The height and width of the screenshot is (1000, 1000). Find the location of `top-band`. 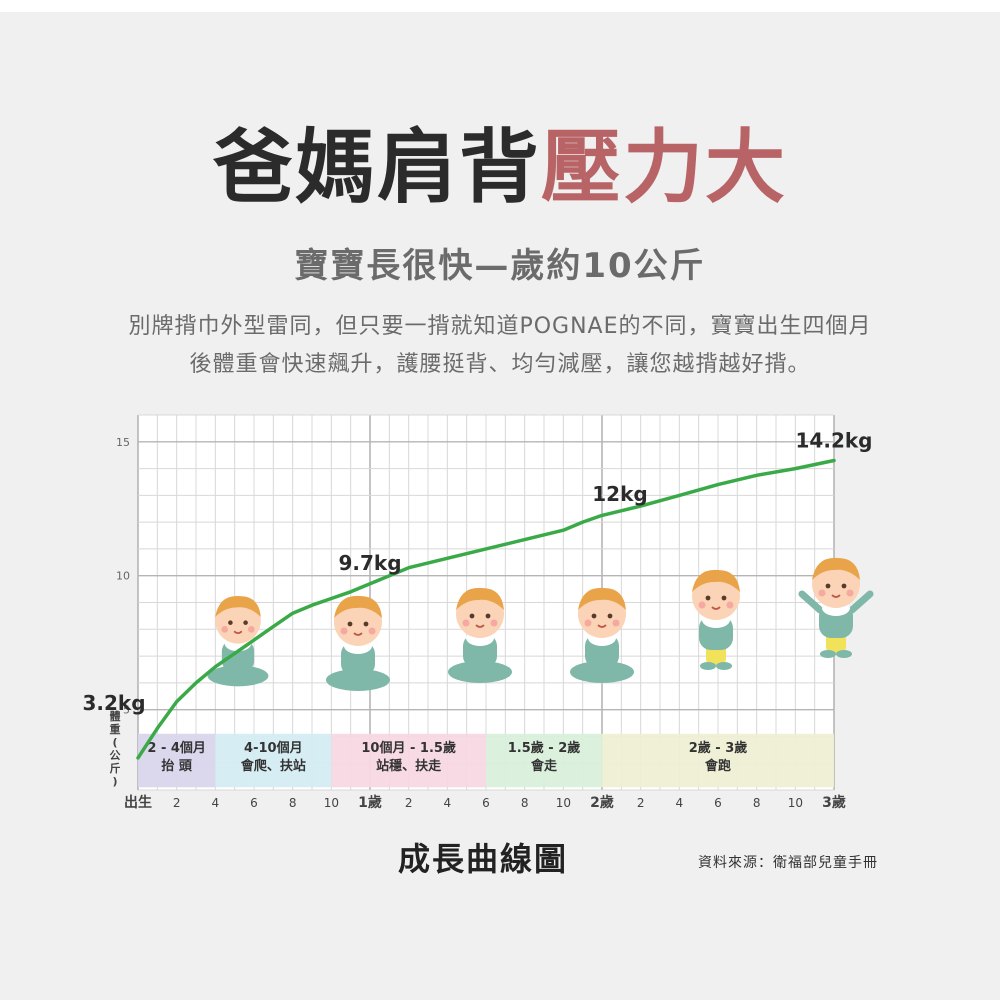

top-band is located at coordinates (500, 6).